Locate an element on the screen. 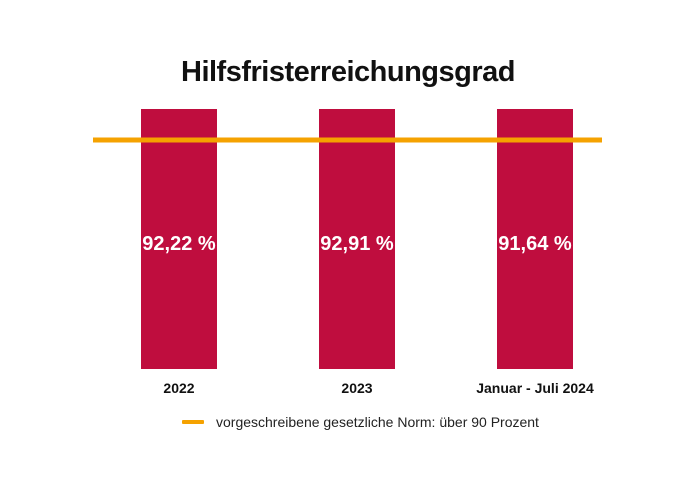  legend-swatch-norm is located at coordinates (193, 422).